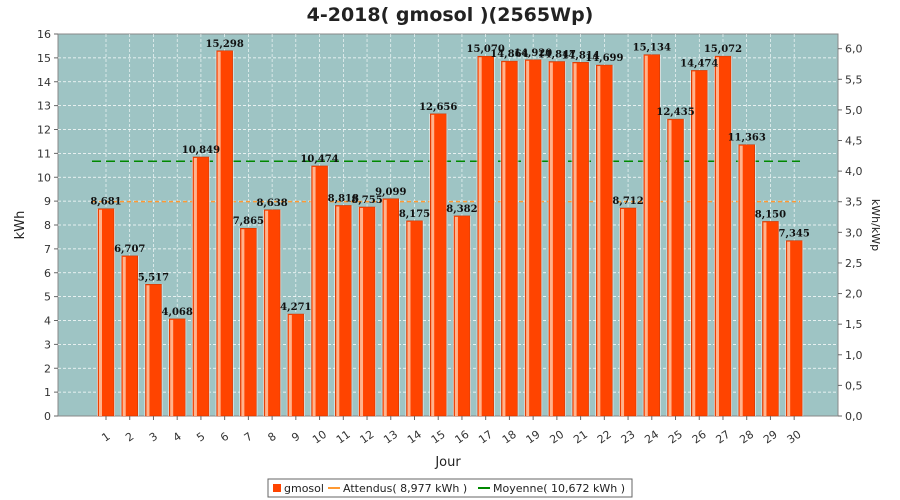 Image resolution: width=900 pixels, height=500 pixels. Describe the element at coordinates (200, 437) in the screenshot. I see `x-tick-label: 5` at that location.